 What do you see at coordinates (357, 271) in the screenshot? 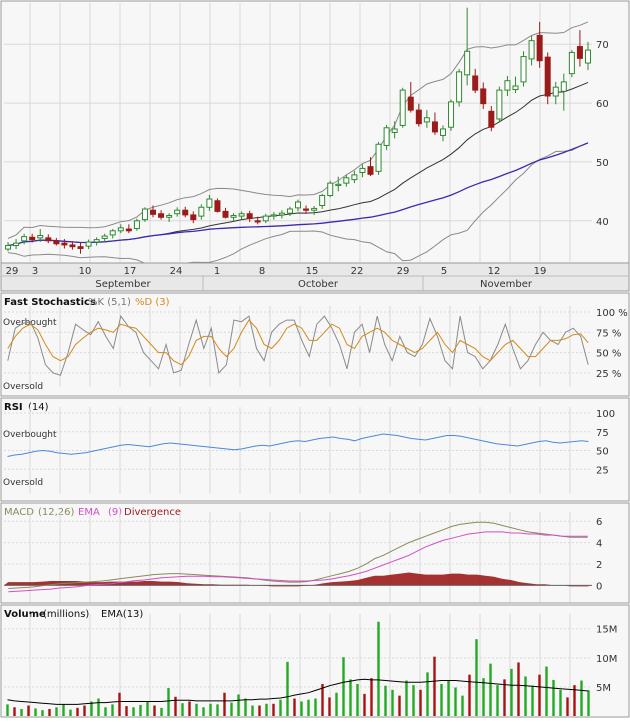
I see `day-label-8: 22` at bounding box center [357, 271].